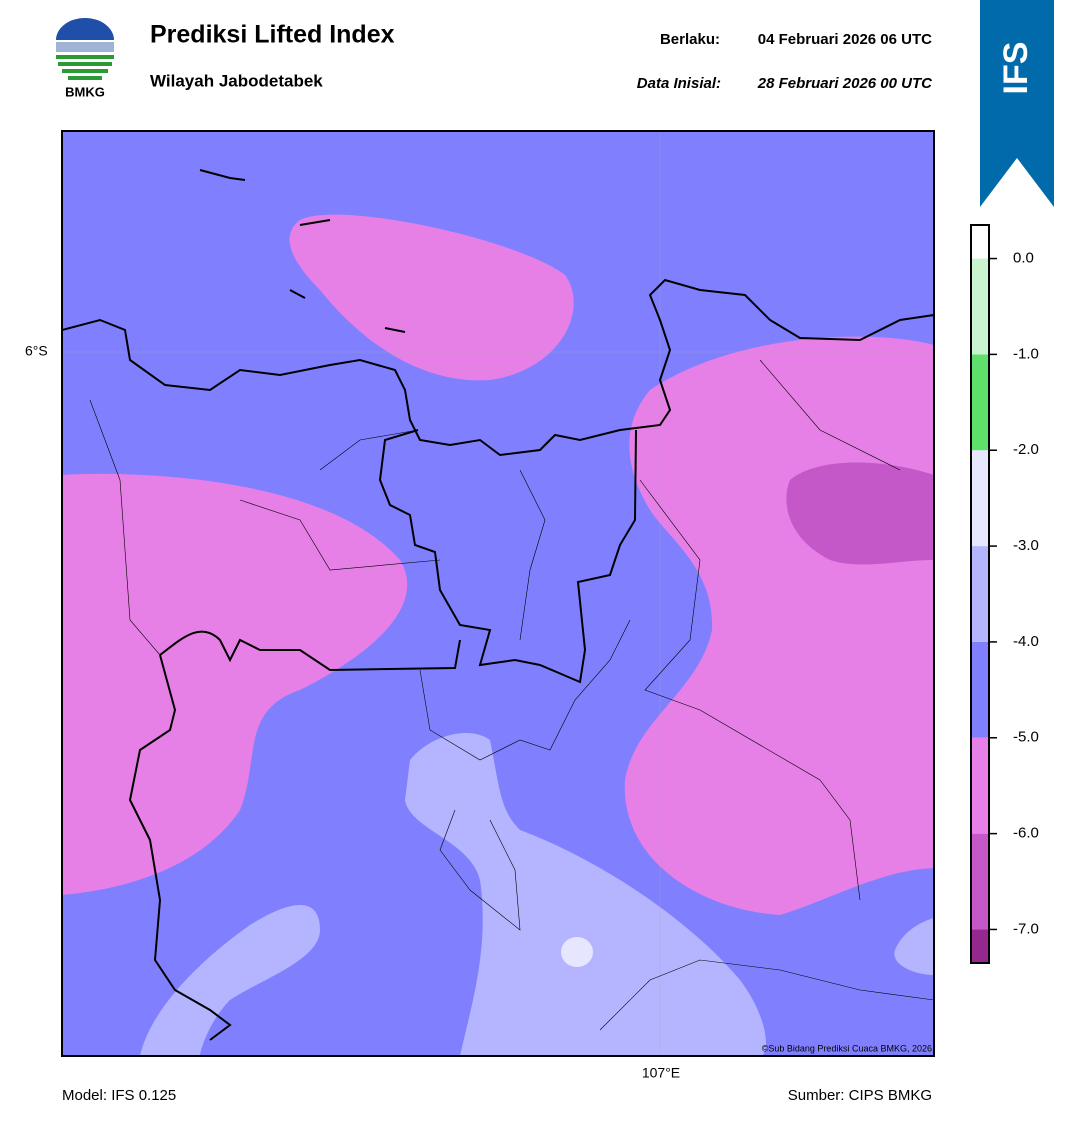 Image resolution: width=1068 pixels, height=1133 pixels. What do you see at coordinates (1026, 928) in the screenshot?
I see `colorbar-tick-label: -7.0` at bounding box center [1026, 928].